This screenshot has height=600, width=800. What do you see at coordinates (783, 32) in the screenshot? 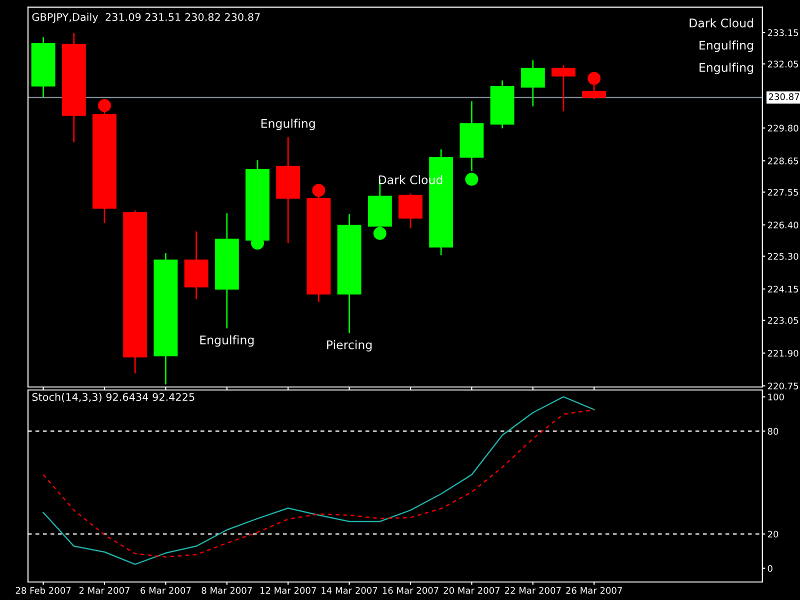
I see `y-tick-label: 233.15` at bounding box center [783, 32].